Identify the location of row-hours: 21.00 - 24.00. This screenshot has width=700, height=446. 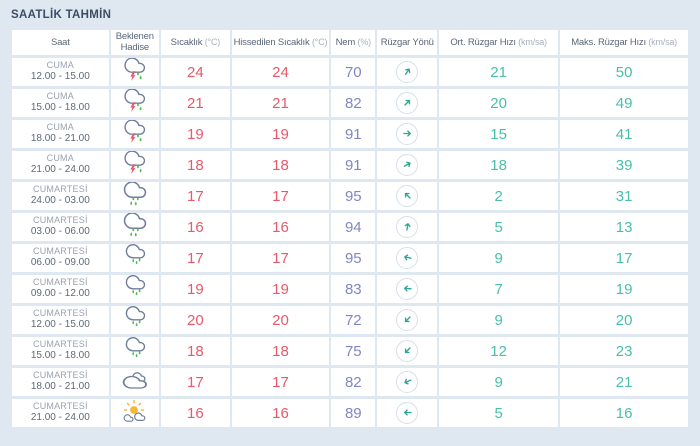
(60, 170).